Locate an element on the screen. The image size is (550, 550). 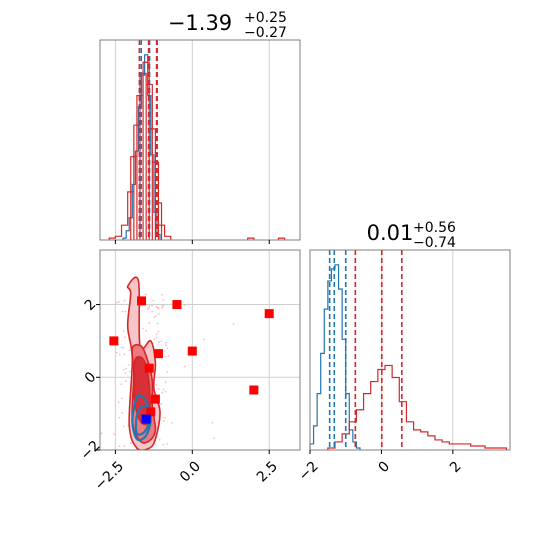
panel-right-frame is located at coordinates (410, 350).